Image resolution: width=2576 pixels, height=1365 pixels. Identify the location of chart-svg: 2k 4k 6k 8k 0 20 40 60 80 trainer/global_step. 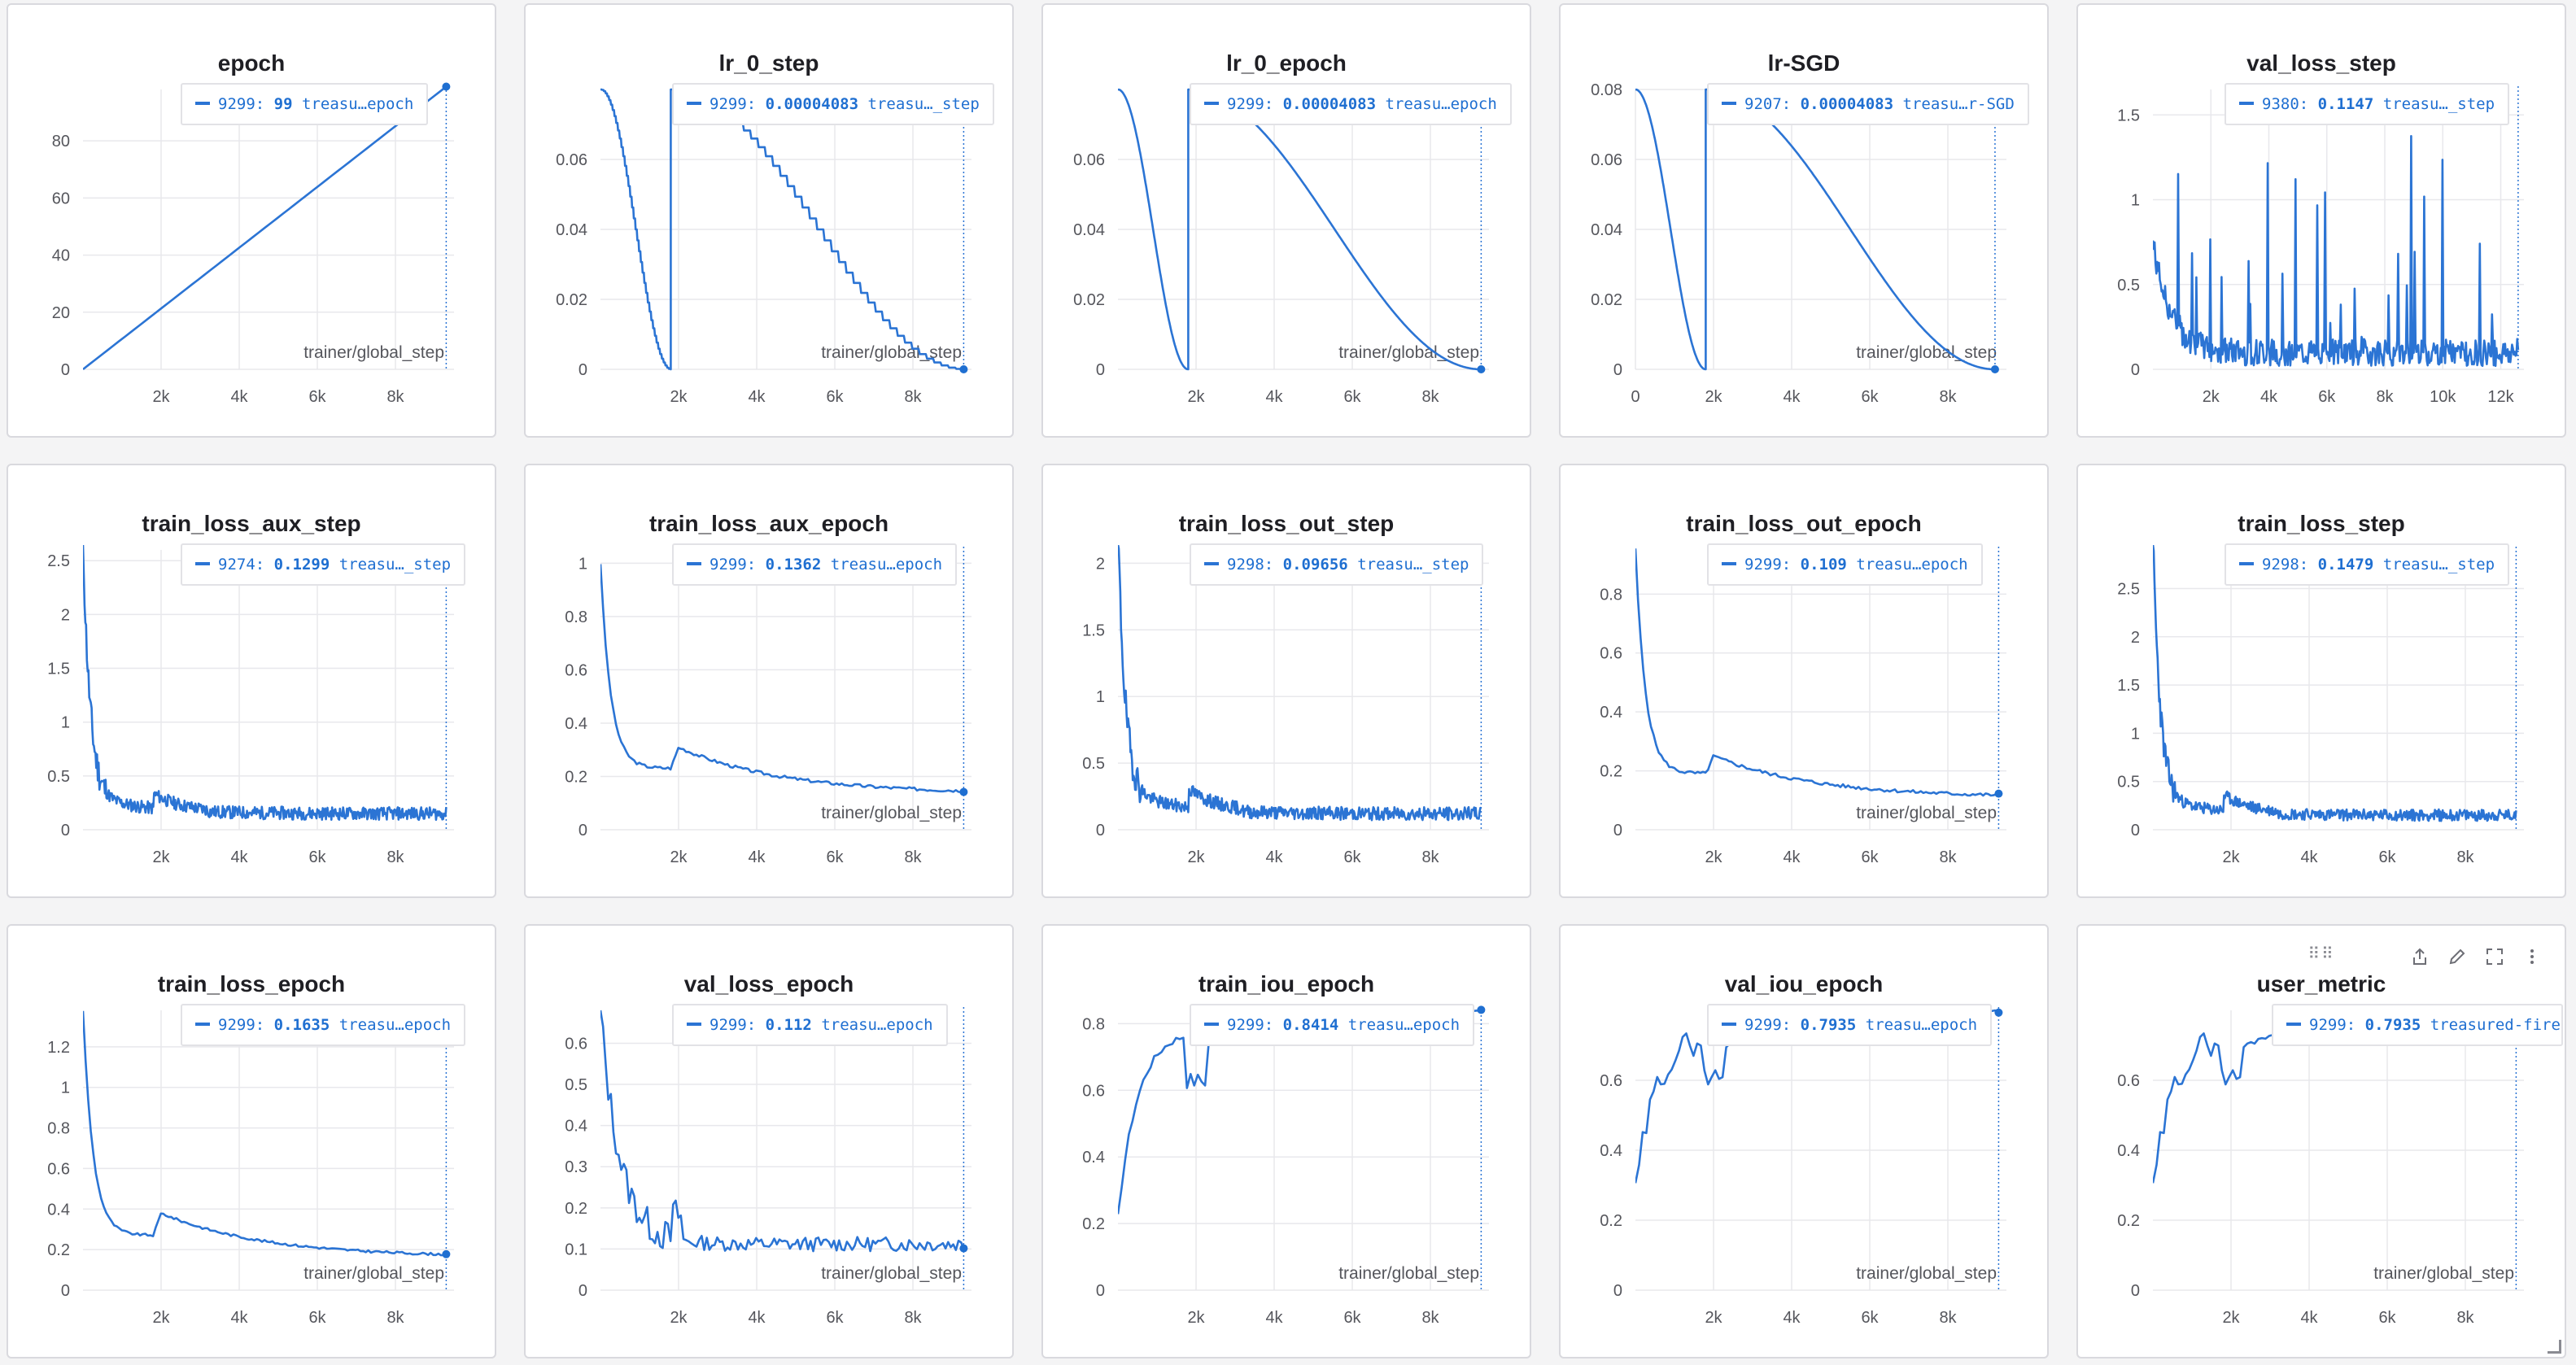
(252, 222).